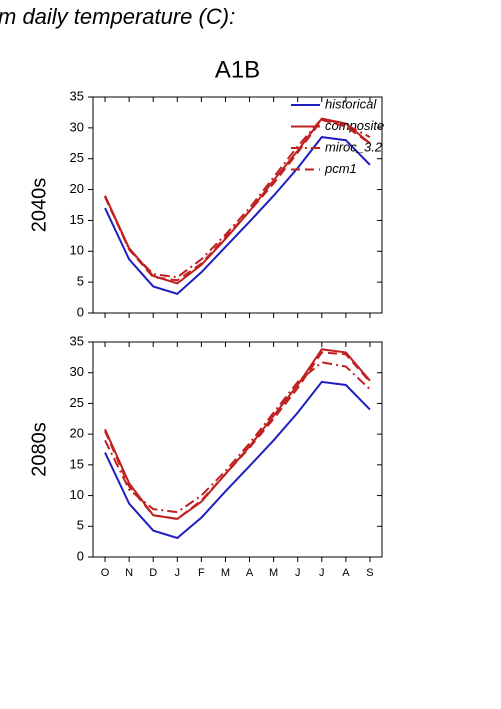 This screenshot has height=709, width=501. Describe the element at coordinates (369, 573) in the screenshot. I see `x-tick-label: S` at that location.